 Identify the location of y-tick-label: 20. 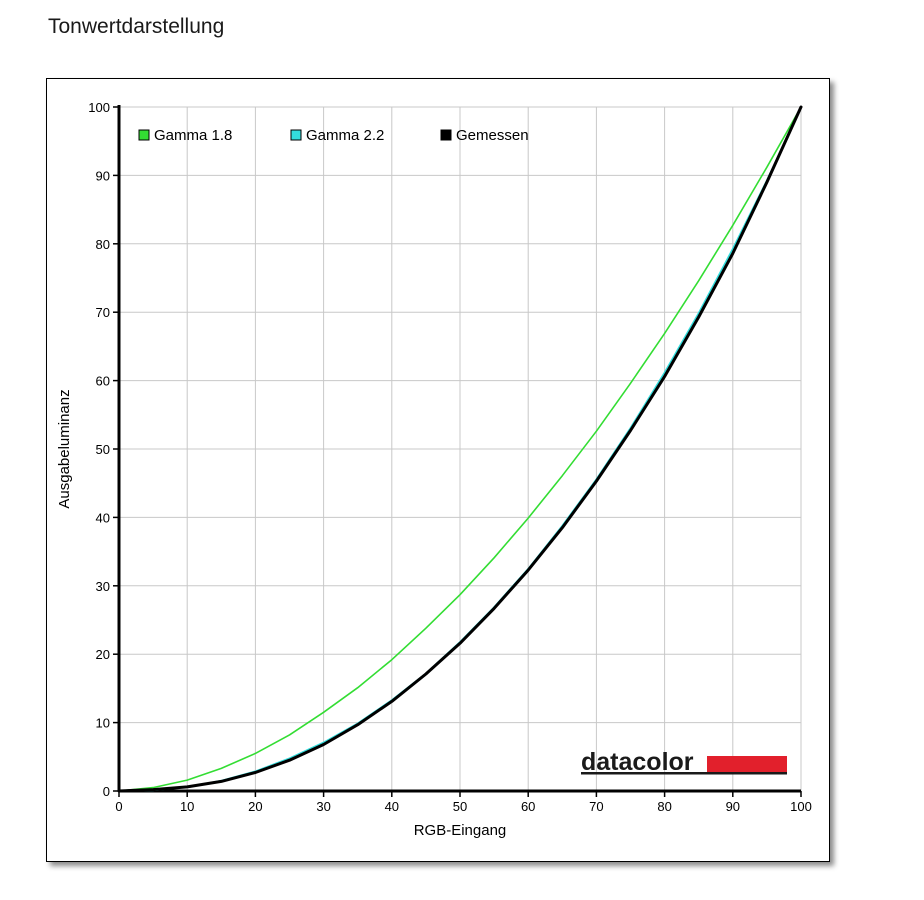
(103, 654).